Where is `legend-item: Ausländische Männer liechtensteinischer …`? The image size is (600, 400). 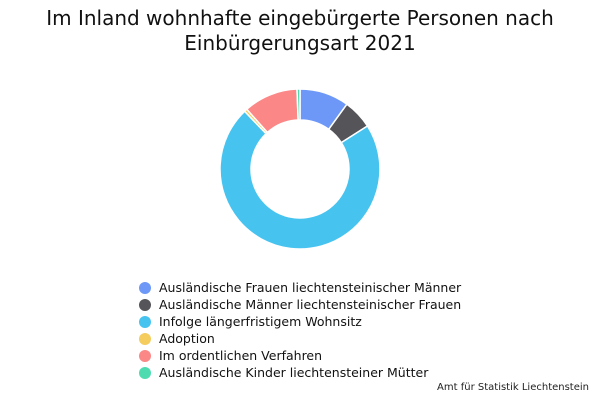
legend-item: Ausländische Männer liechtensteinischer … is located at coordinates (300, 304).